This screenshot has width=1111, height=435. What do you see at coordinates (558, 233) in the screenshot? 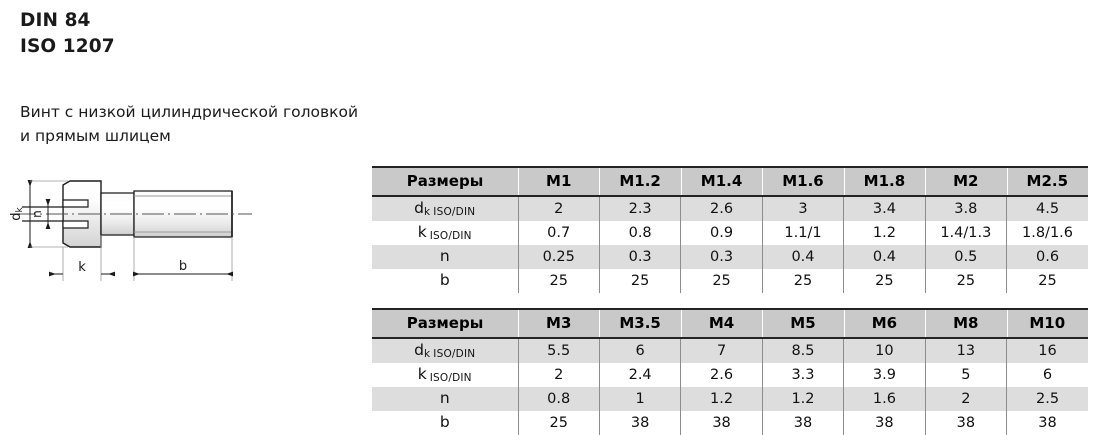
I see `cell-k-m1: 0.7` at bounding box center [558, 233].